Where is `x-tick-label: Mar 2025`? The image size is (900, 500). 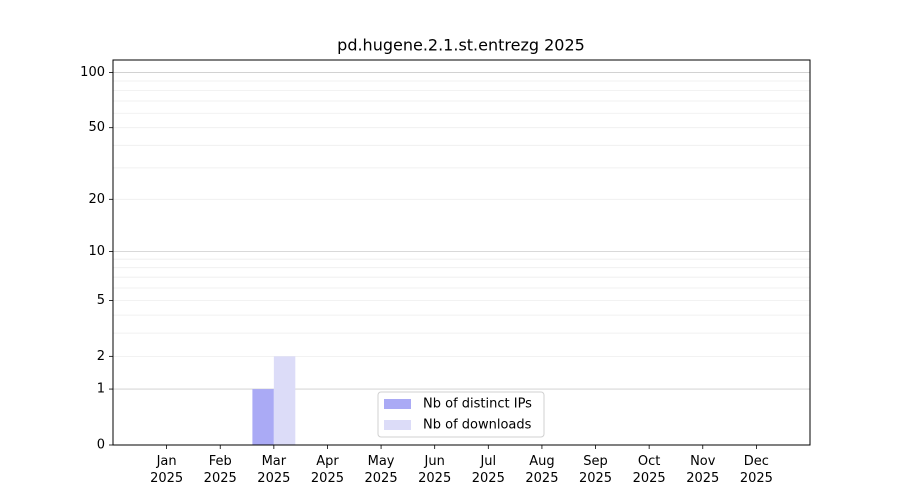 x-tick-label: Mar 2025 is located at coordinates (273, 470).